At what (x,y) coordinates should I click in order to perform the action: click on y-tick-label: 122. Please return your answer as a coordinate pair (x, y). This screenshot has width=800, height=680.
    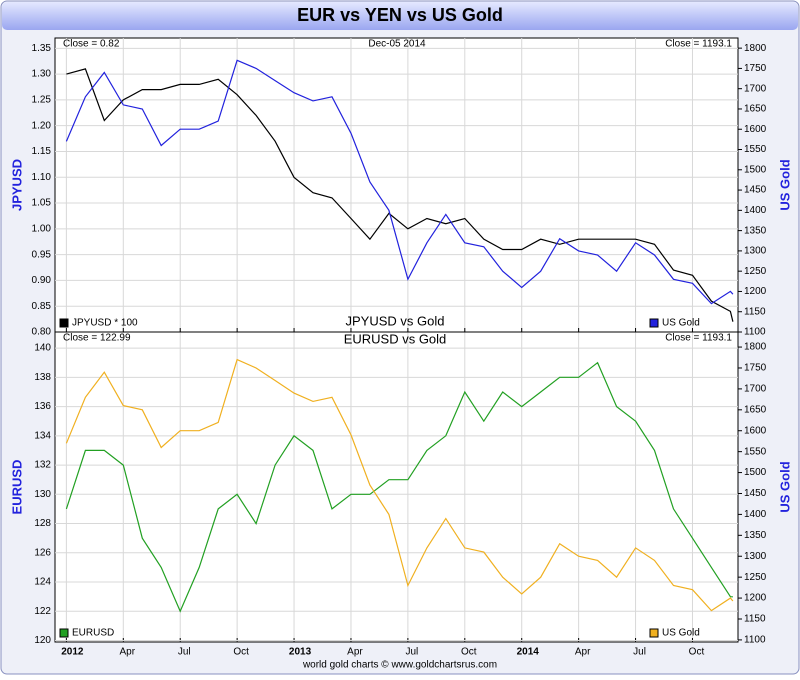
    Looking at the image, I should click on (42, 611).